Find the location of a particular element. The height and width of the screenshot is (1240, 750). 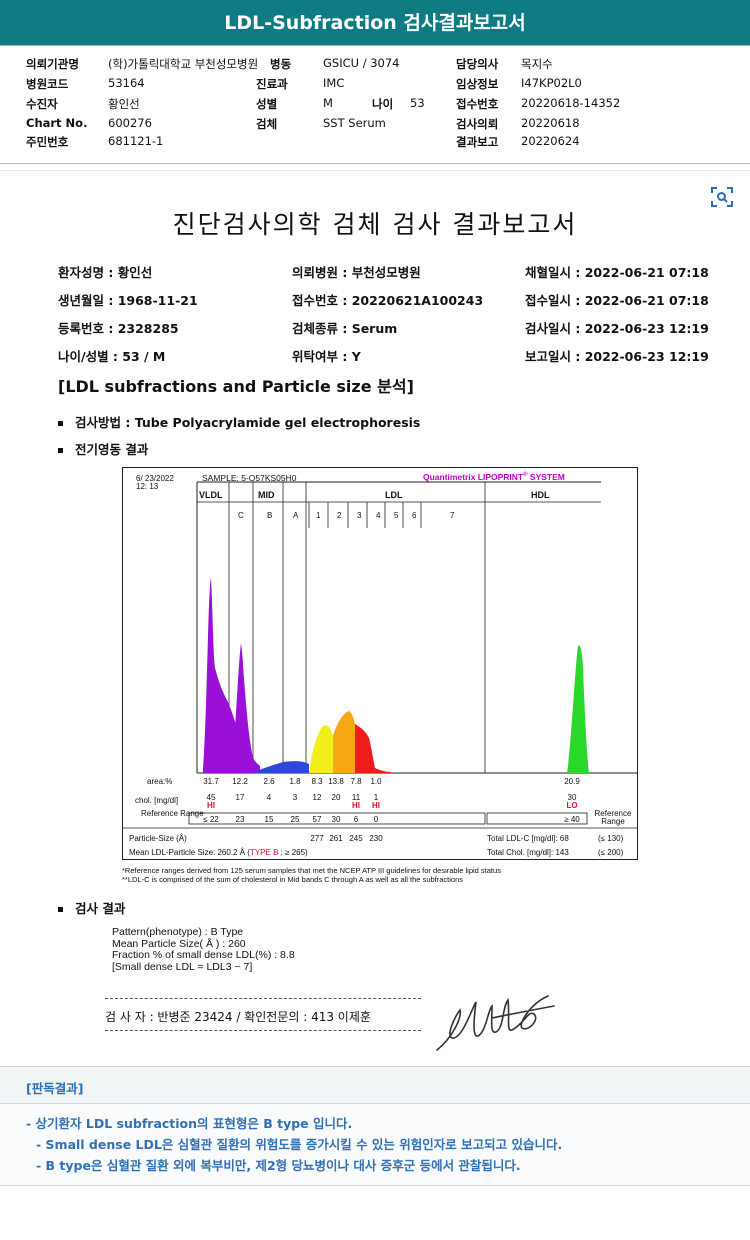

chart-time: 12: 13 is located at coordinates (147, 486).